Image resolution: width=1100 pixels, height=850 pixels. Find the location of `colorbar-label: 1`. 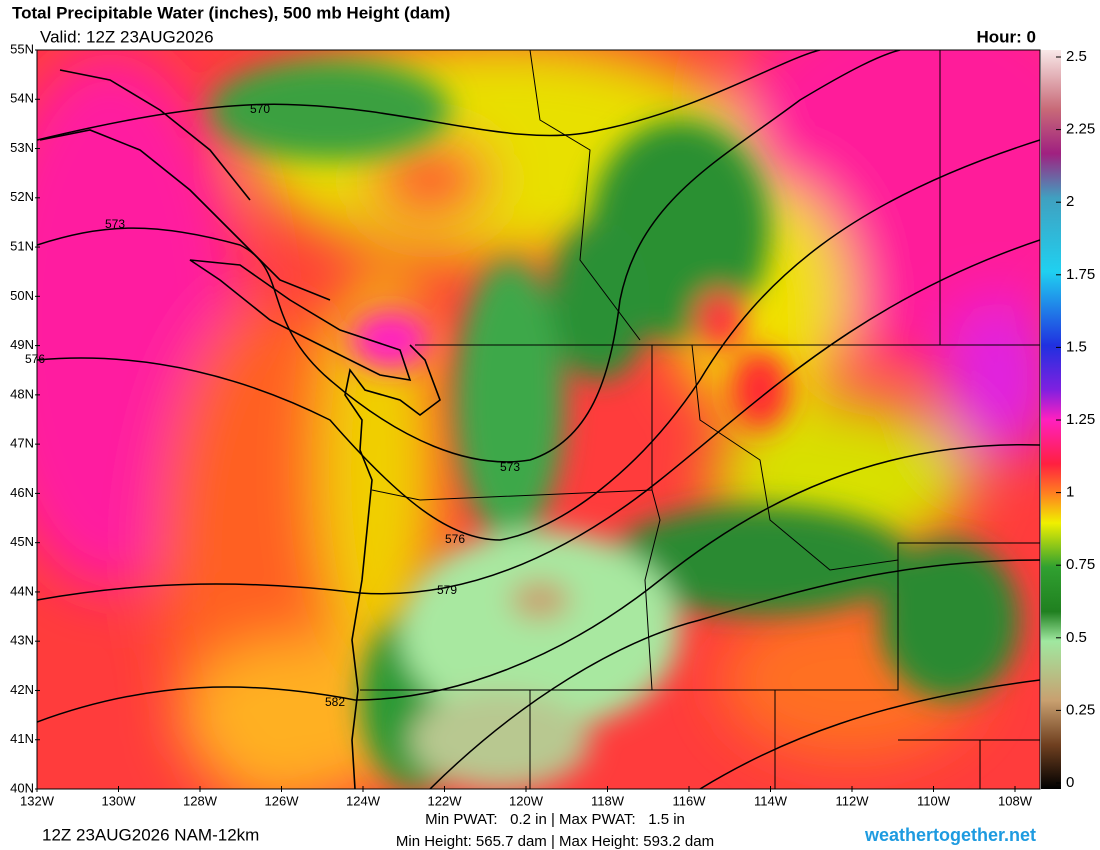

colorbar-label: 1 is located at coordinates (1070, 492).